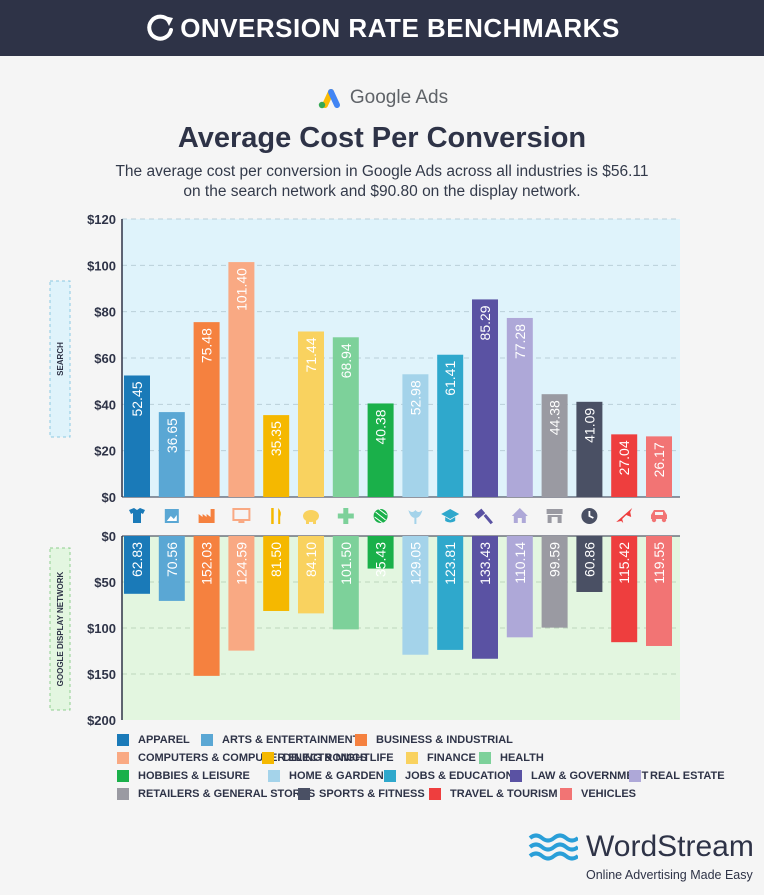  Describe the element at coordinates (105, 451) in the screenshot. I see `search-tick-label: $20` at that location.